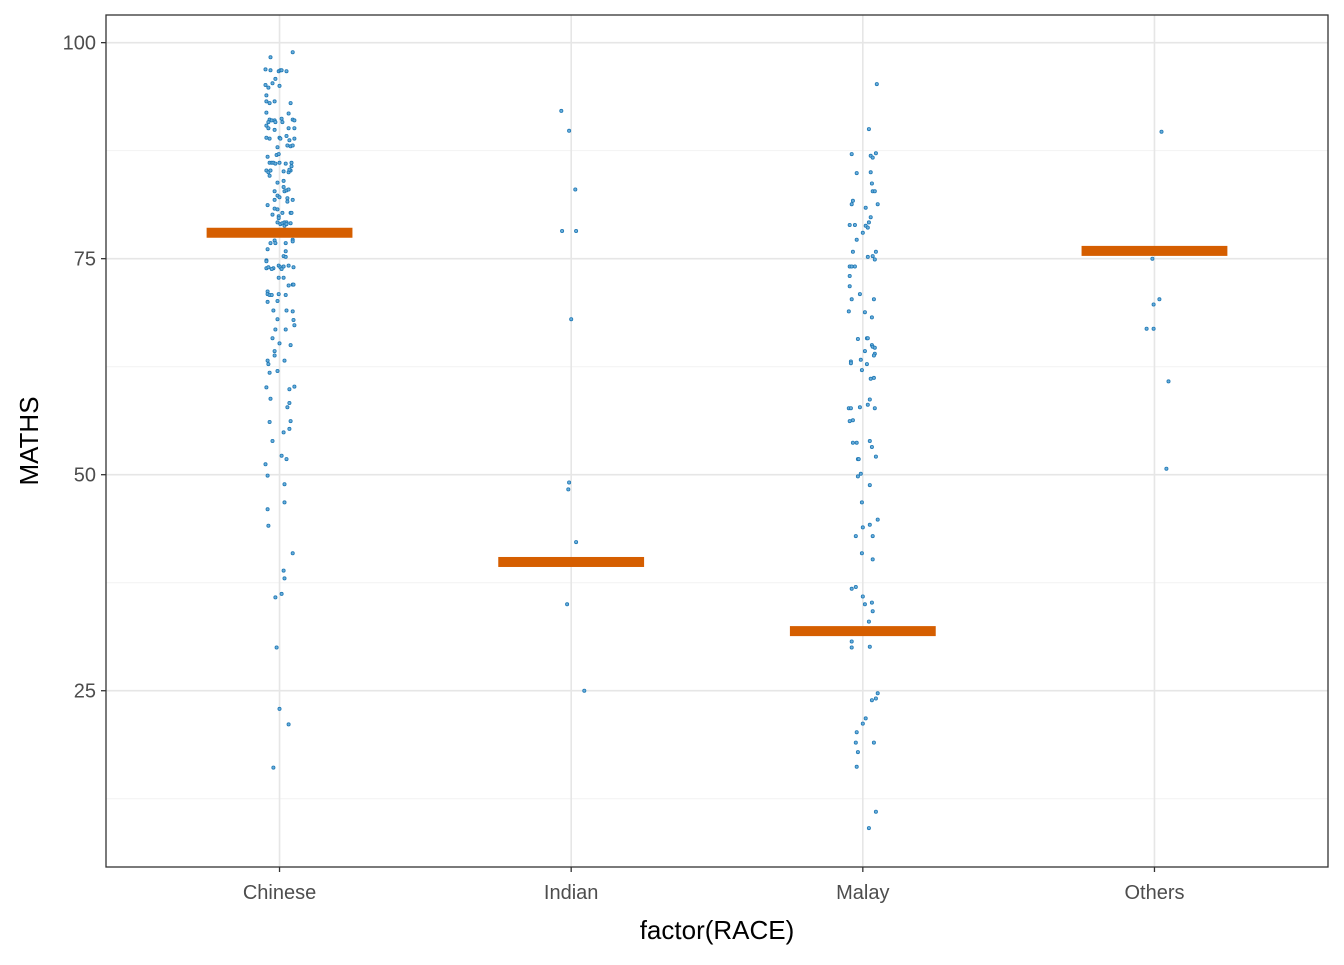 The height and width of the screenshot is (965, 1344). I want to click on summary-bar-malay, so click(862, 631).